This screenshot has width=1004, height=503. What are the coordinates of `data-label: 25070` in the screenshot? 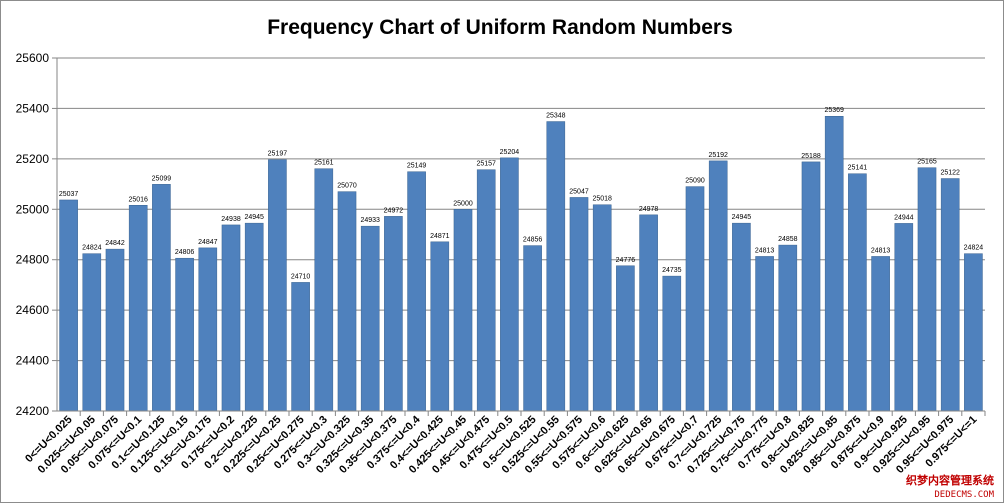 It's located at (347, 186).